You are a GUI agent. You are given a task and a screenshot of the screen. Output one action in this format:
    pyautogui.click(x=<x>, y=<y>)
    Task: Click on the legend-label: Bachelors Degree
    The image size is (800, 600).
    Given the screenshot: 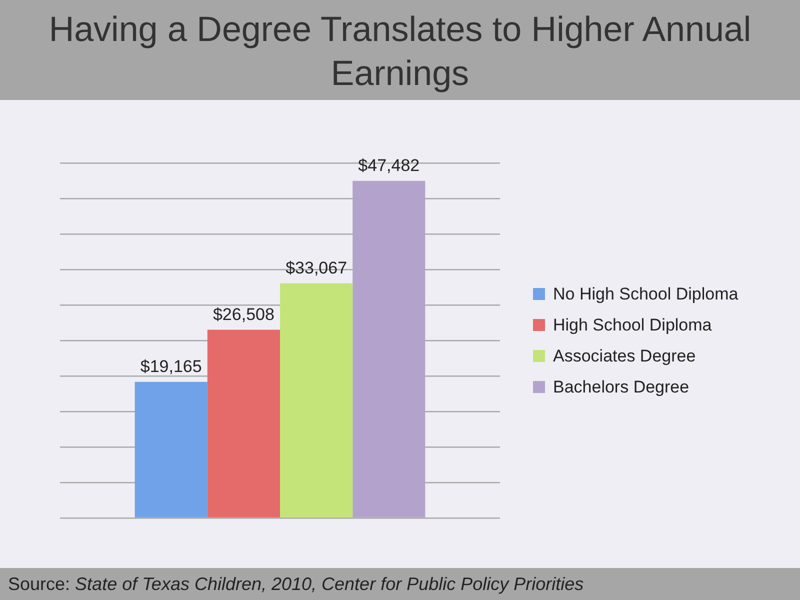 What is the action you would take?
    pyautogui.click(x=621, y=387)
    